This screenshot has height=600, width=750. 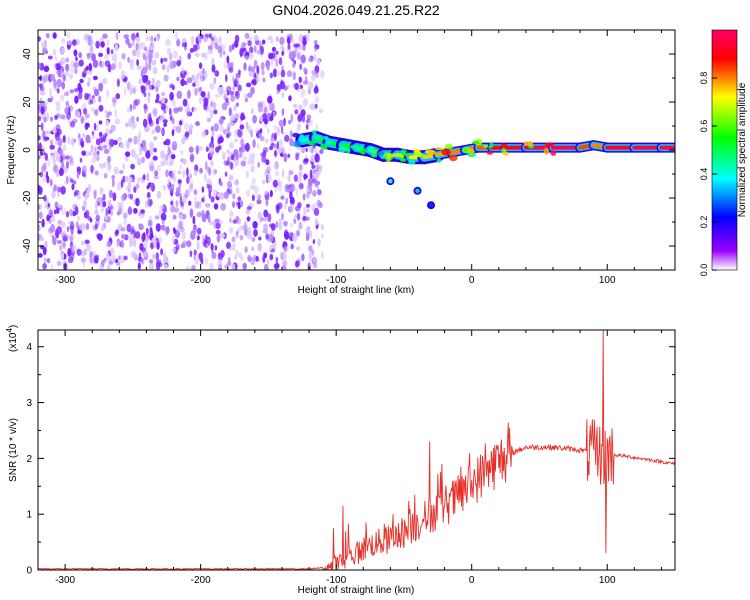 I want to click on y-tick-label: 0, so click(x=27, y=150).